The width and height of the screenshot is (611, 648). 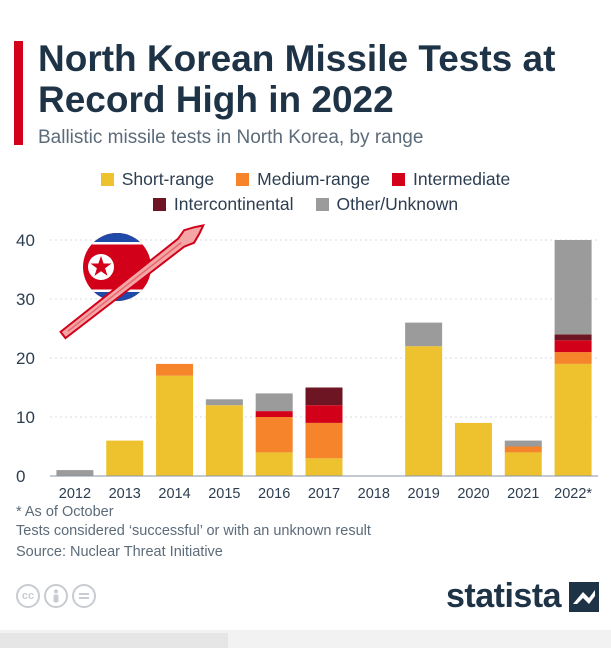 What do you see at coordinates (584, 596) in the screenshot?
I see `statista-logo-icon` at bounding box center [584, 596].